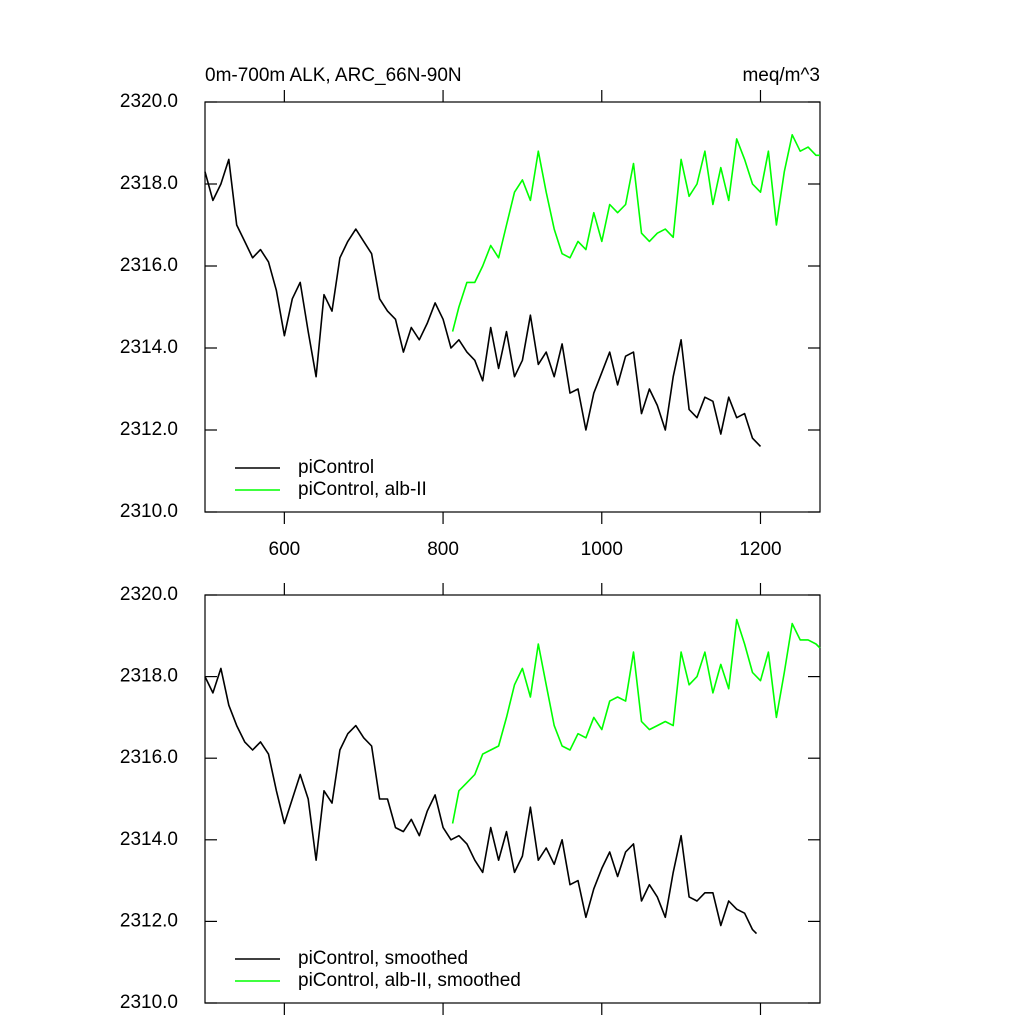 The image size is (1024, 1024). What do you see at coordinates (443, 549) in the screenshot?
I see `x-tick-label: 800` at bounding box center [443, 549].